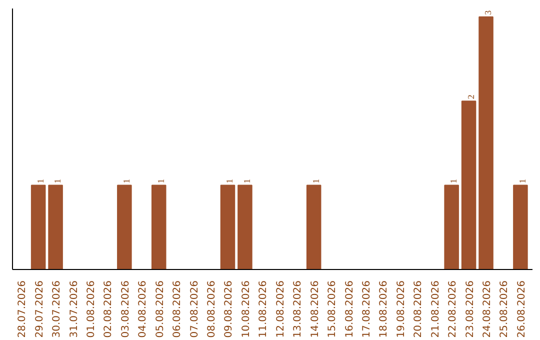 Image resolution: width=540 pixels, height=340 pixels. Describe the element at coordinates (418, 309) in the screenshot. I see `x-tick-label: 20.08.2026` at that location.